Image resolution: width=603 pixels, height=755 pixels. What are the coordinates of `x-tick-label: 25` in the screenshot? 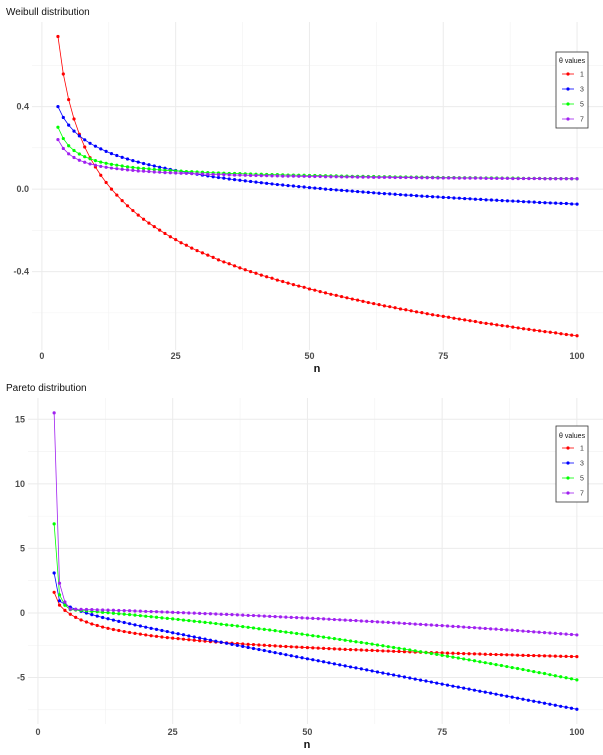 It's located at (176, 356).